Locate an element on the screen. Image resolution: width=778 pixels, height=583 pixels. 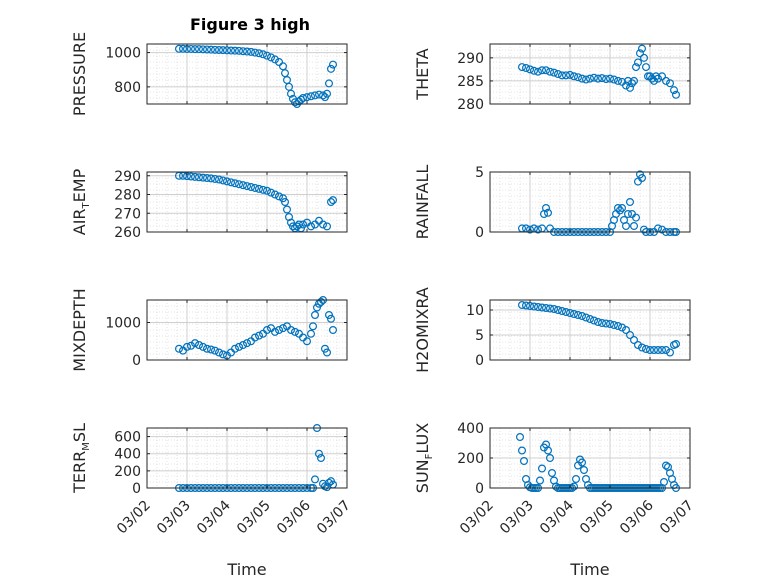
y-label-main: SUN is located at coordinates (422, 476).